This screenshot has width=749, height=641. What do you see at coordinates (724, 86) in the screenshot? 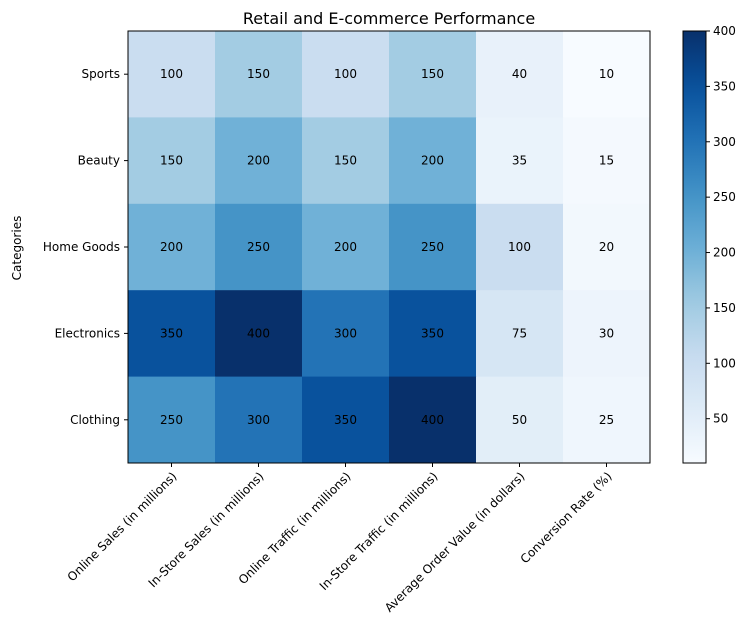
I see `colorbar-tick-label: 350` at bounding box center [724, 86].